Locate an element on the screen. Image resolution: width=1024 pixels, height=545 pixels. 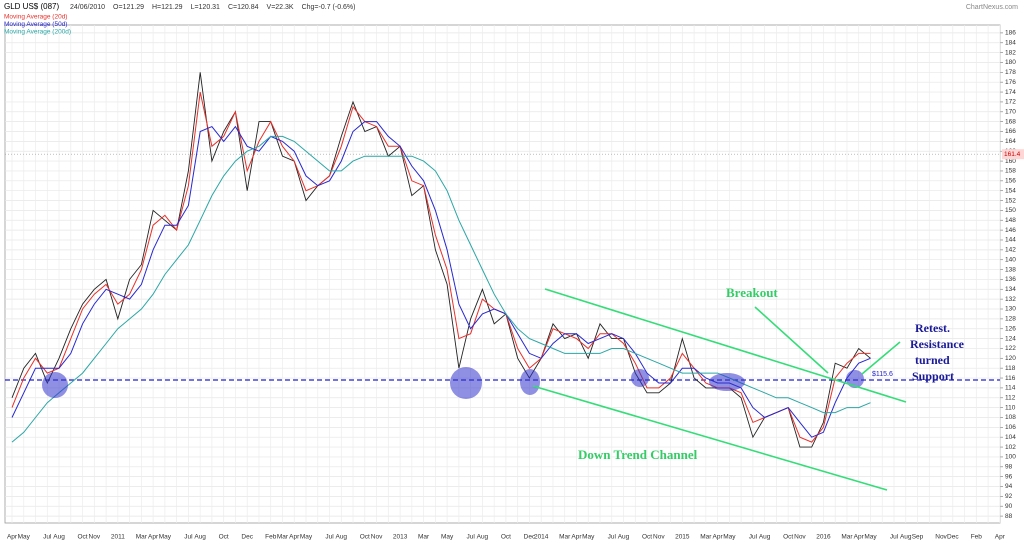
y-tick-label: 110 is located at coordinates (1010, 407).